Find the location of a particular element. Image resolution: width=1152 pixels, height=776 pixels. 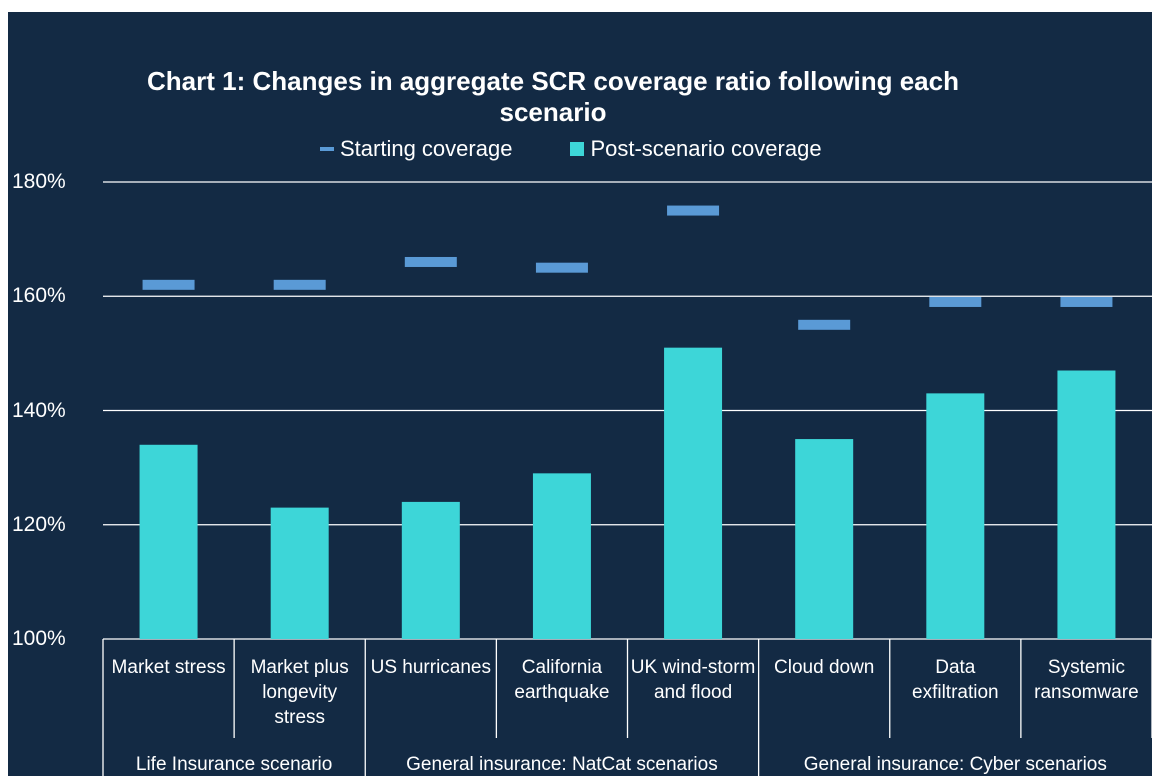

legend-label: Post-scenario coverage is located at coordinates (706, 148).